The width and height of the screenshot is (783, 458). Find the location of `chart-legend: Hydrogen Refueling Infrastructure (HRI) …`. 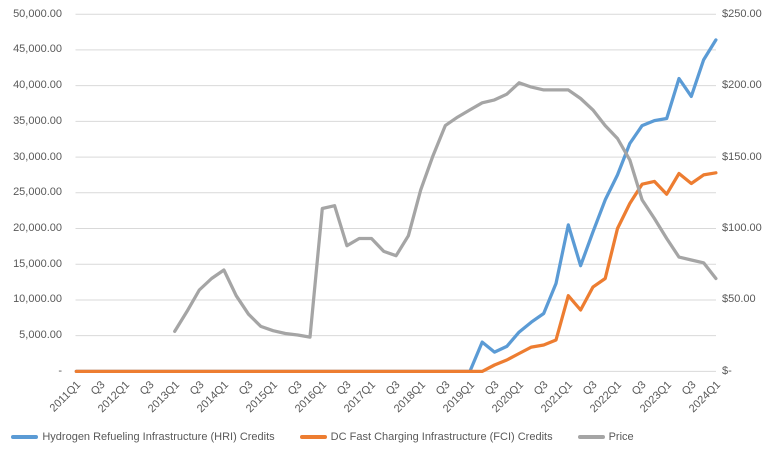

chart-legend: Hydrogen Refueling Infrastructure (HRI) … is located at coordinates (391, 437).